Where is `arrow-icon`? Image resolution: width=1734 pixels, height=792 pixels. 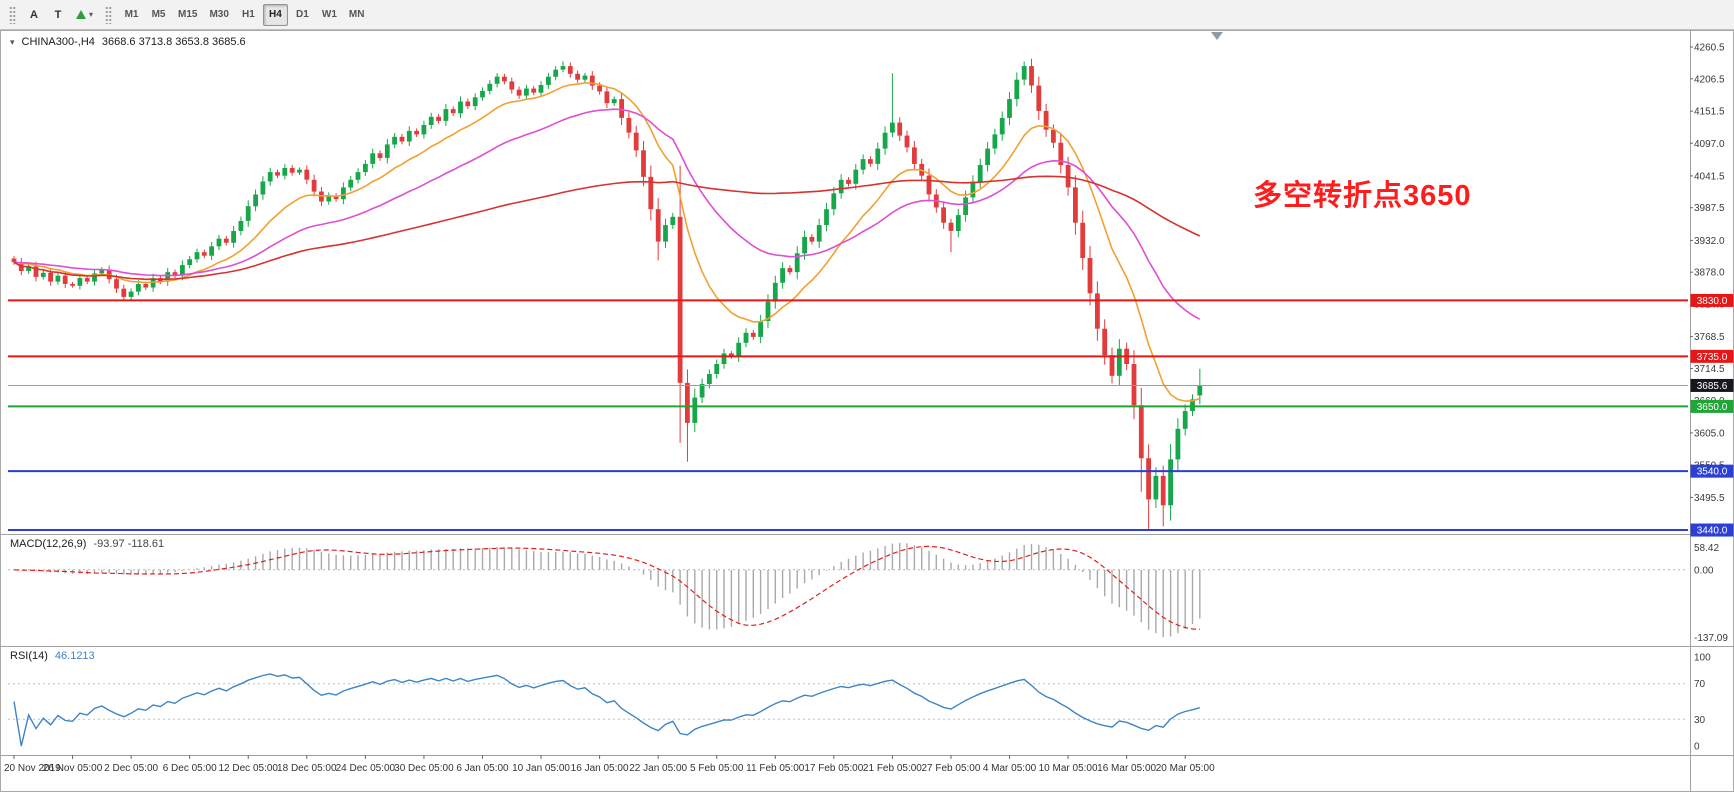
arrow-icon is located at coordinates (81, 14).